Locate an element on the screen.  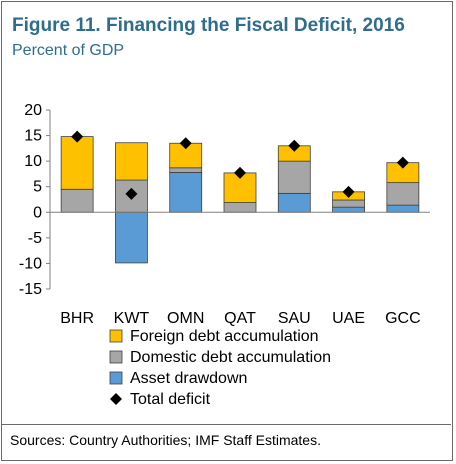
bar-asset-kwt is located at coordinates (131, 237).